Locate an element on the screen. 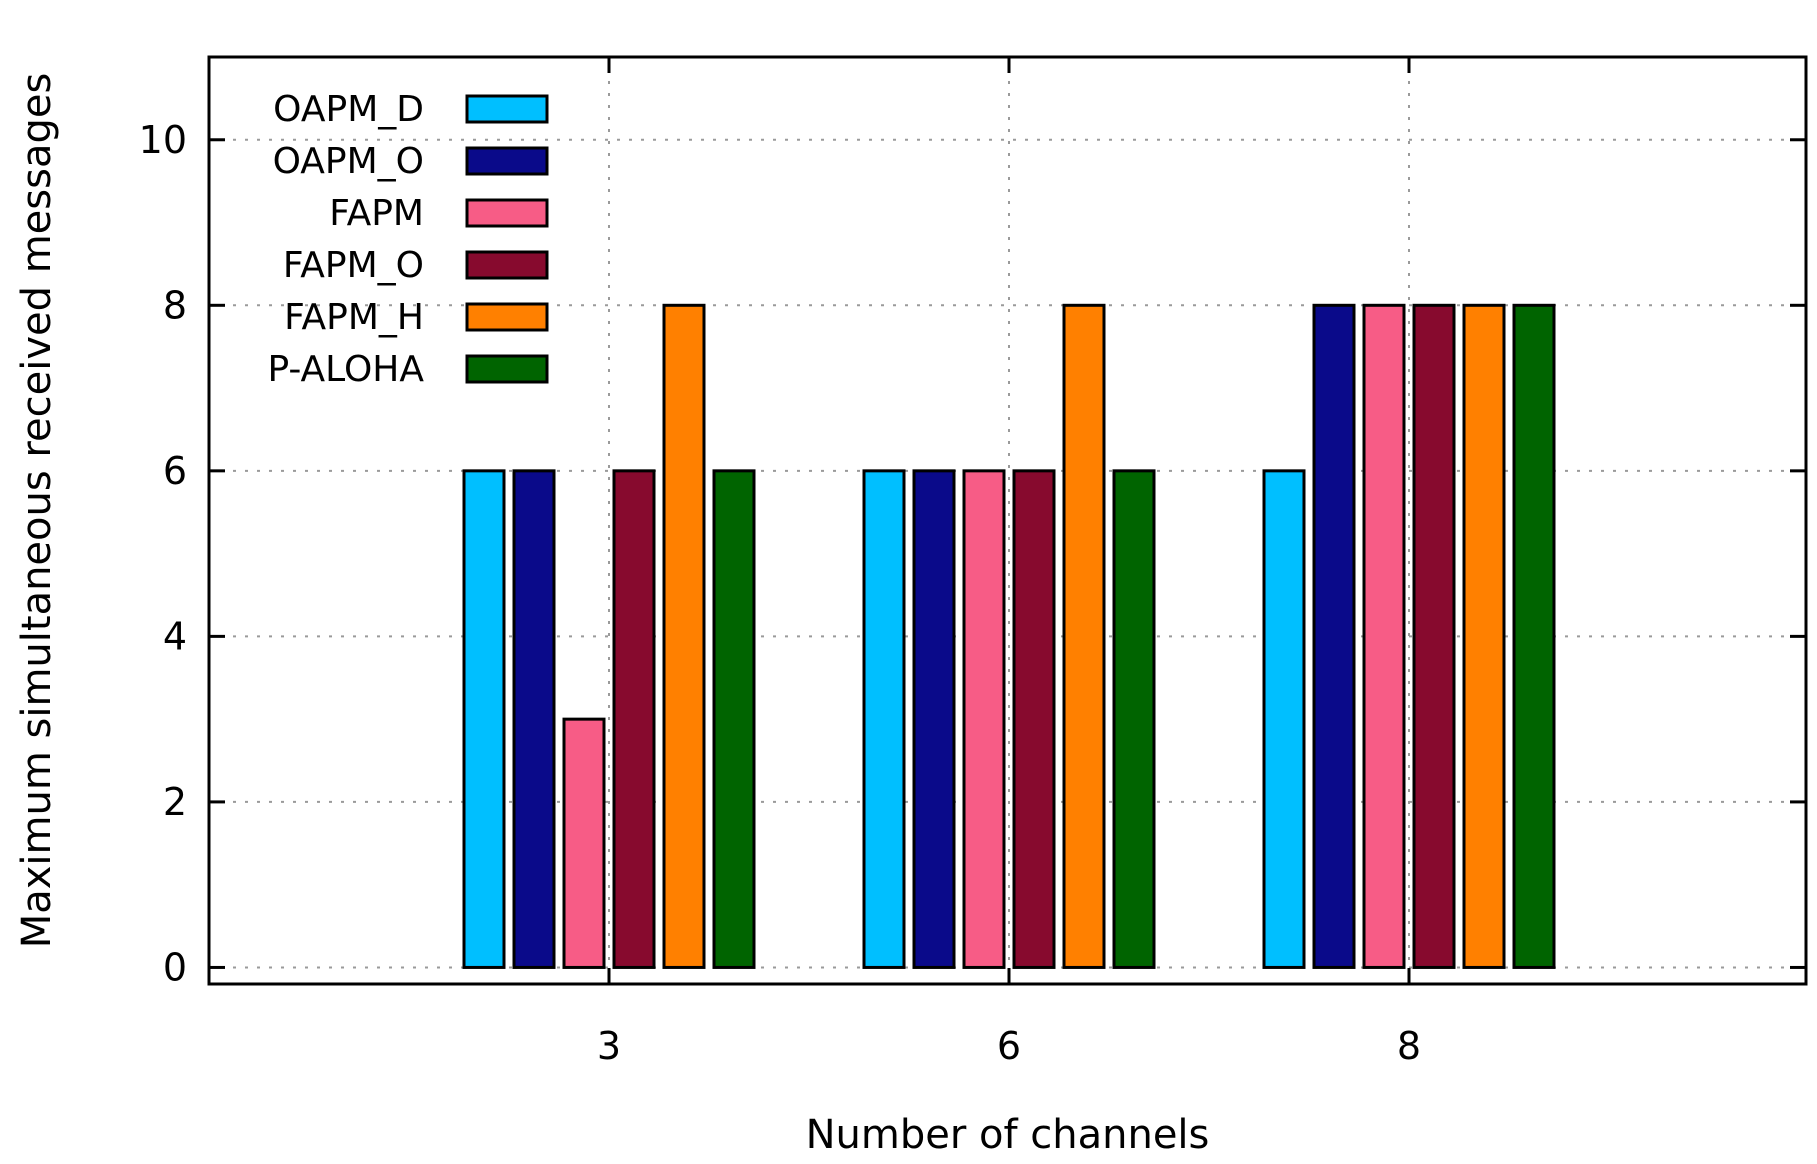 The image size is (1817, 1164). legend-label: FAPM_H is located at coordinates (354, 317).